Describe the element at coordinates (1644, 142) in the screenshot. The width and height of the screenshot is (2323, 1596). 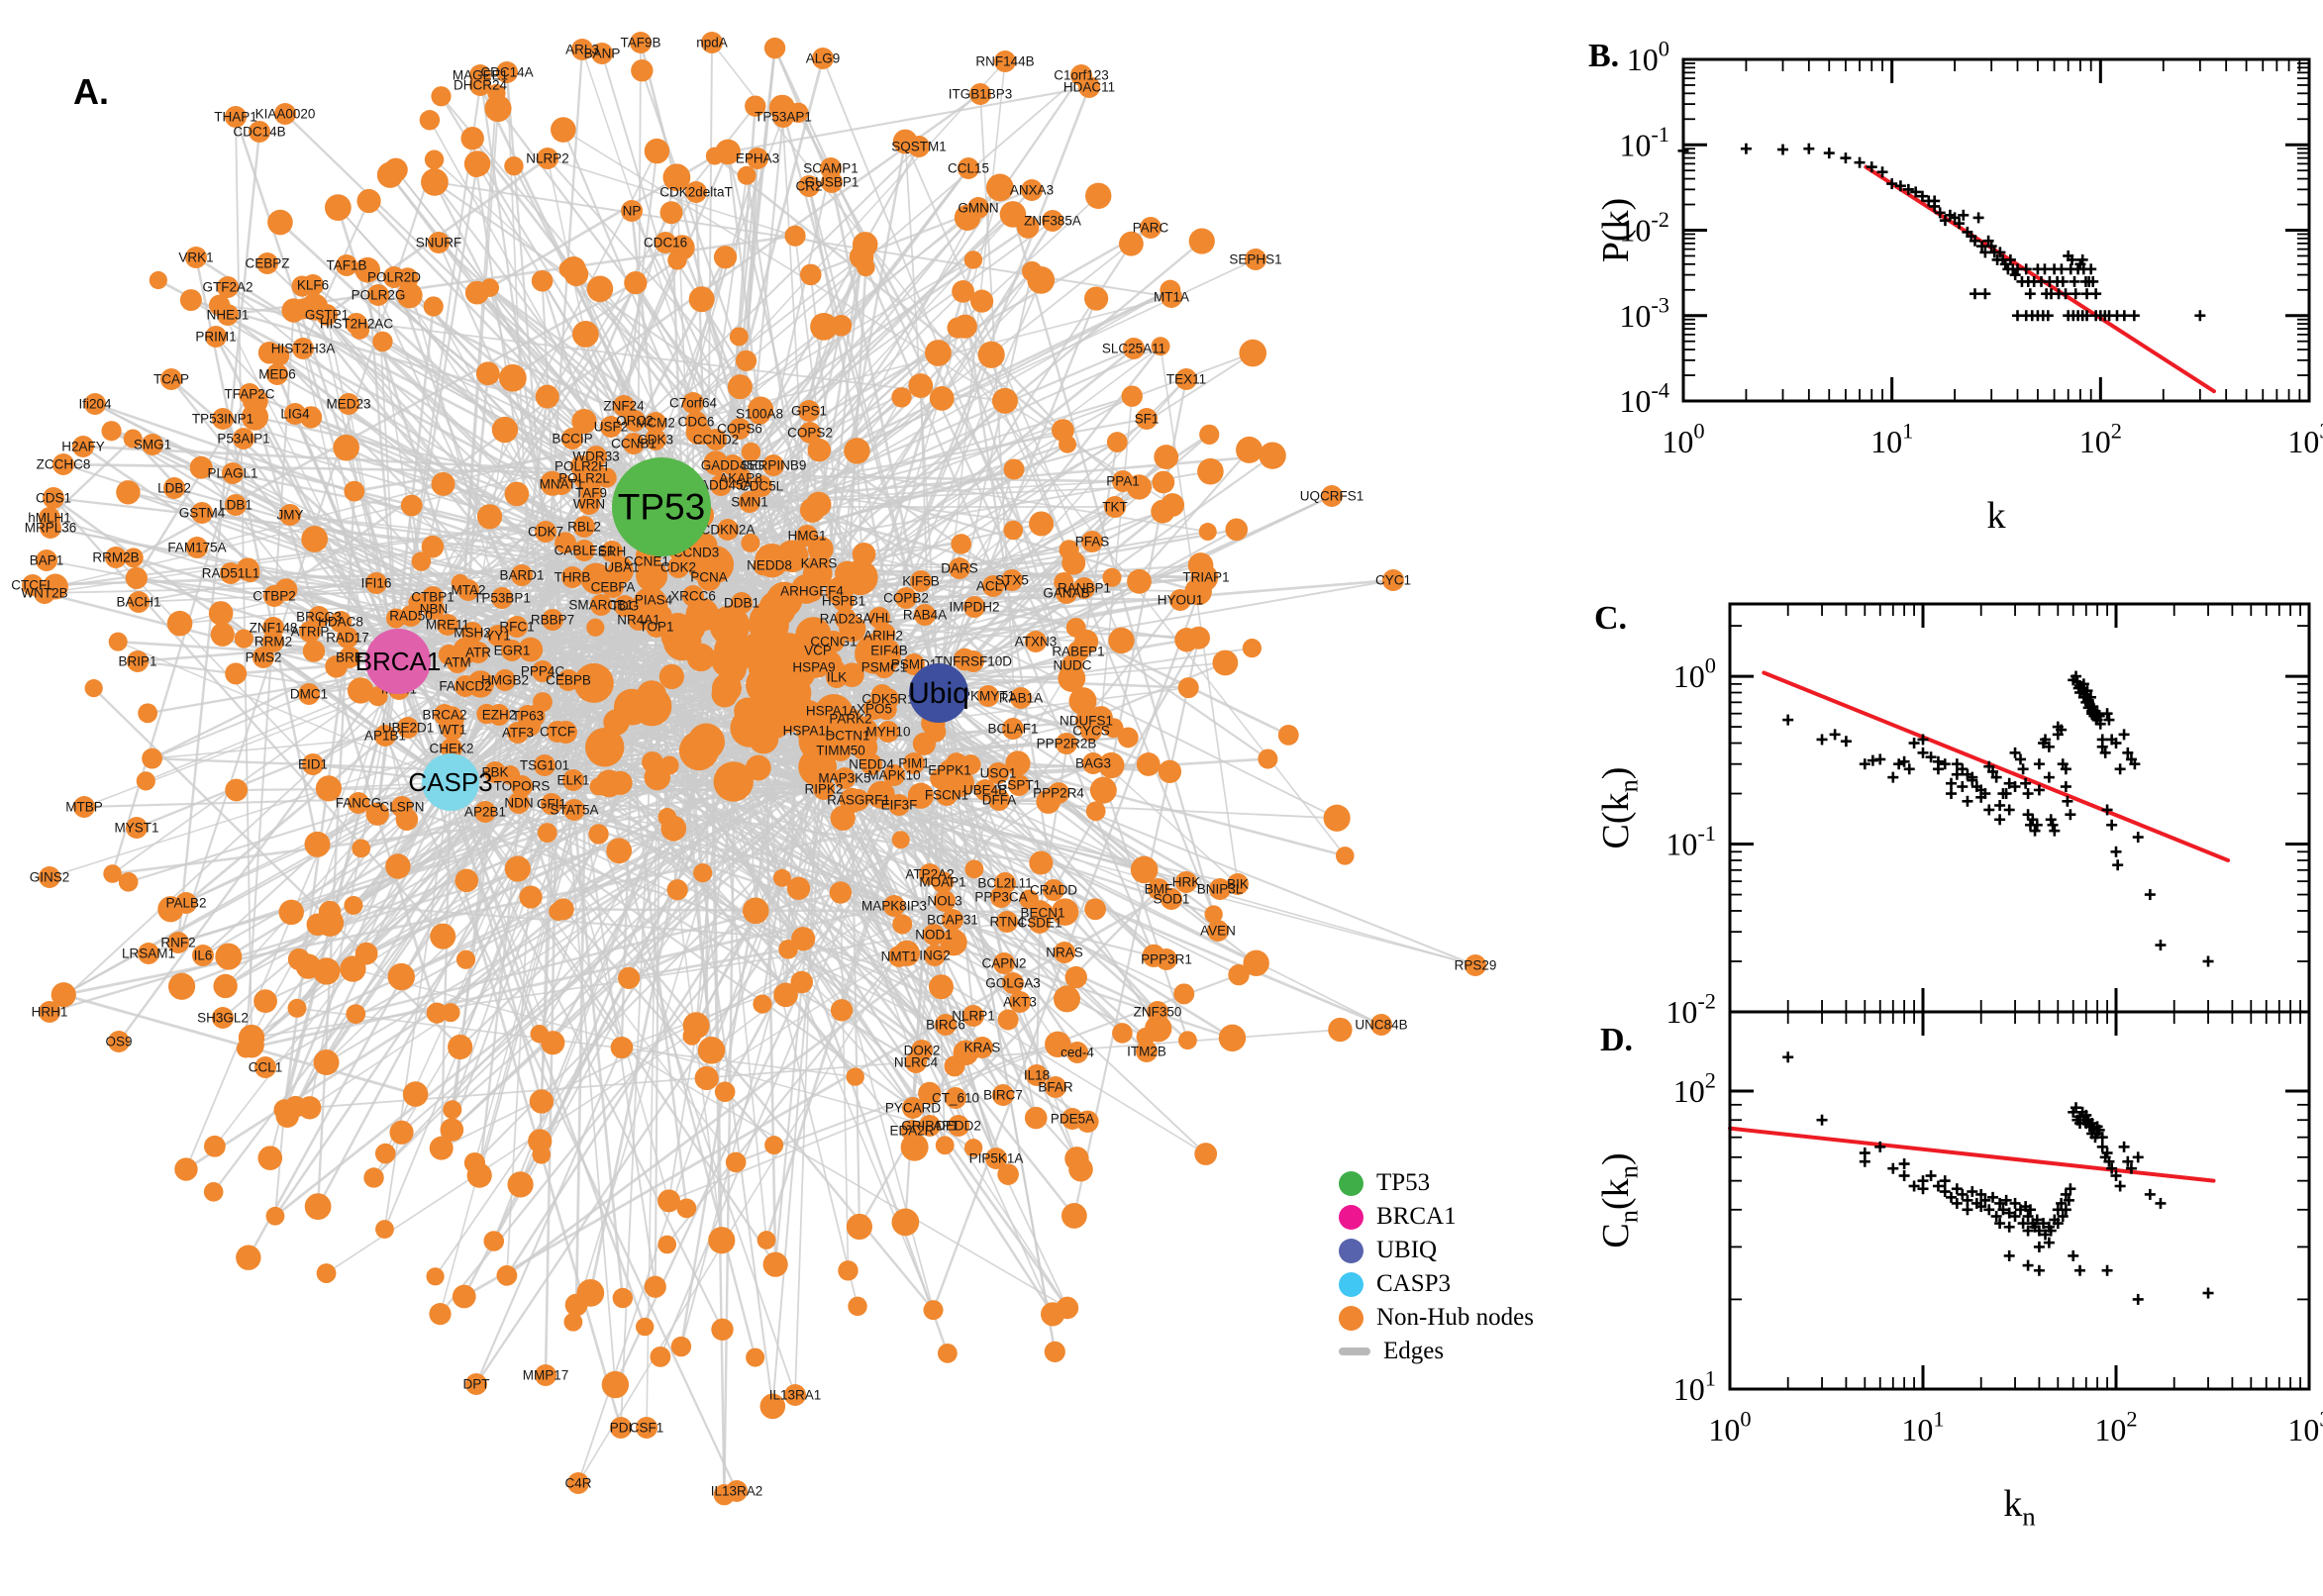
I see `y-tick-label: 10-1` at that location.